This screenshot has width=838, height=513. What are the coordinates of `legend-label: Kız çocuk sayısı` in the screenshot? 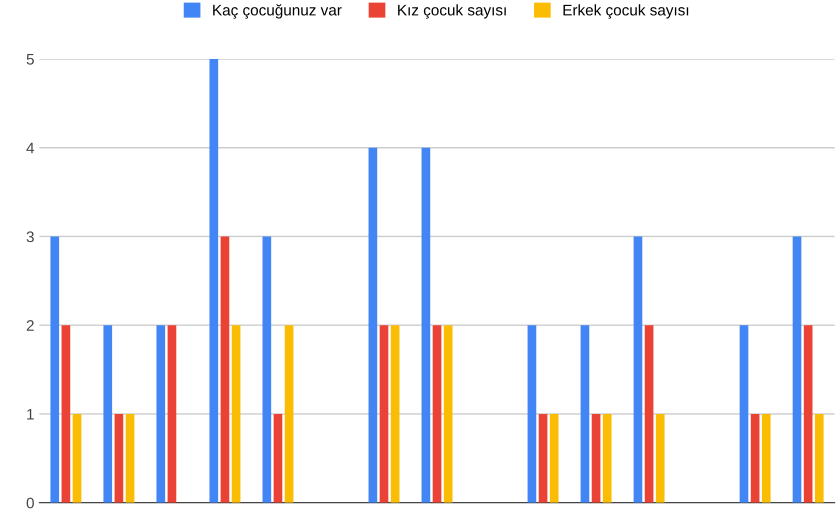 It's located at (452, 11).